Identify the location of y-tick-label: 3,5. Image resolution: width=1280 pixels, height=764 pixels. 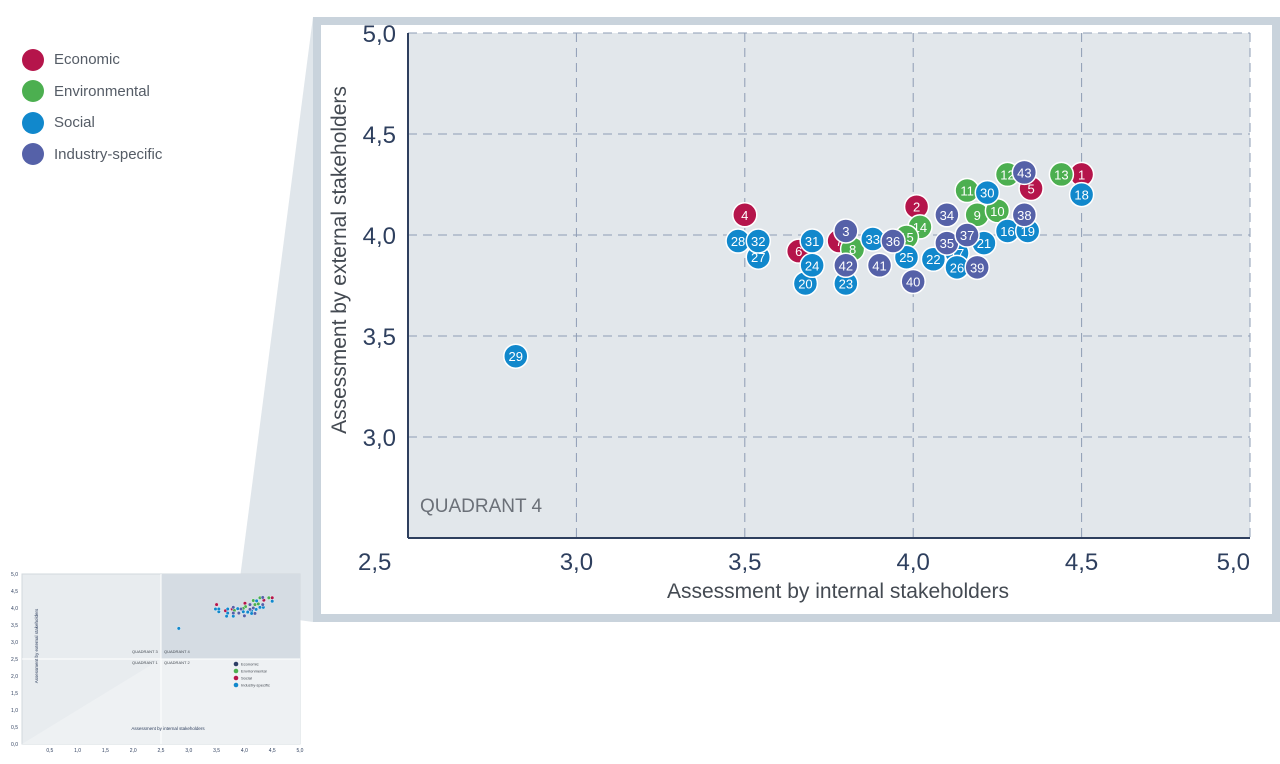
(379, 337).